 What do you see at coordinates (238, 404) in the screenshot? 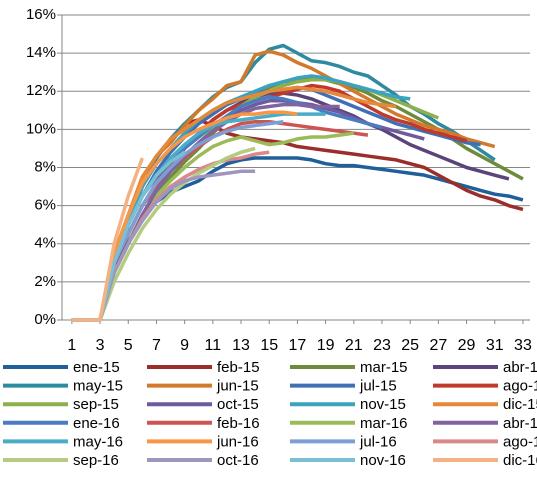
I see `legend-label: oct-15` at bounding box center [238, 404].